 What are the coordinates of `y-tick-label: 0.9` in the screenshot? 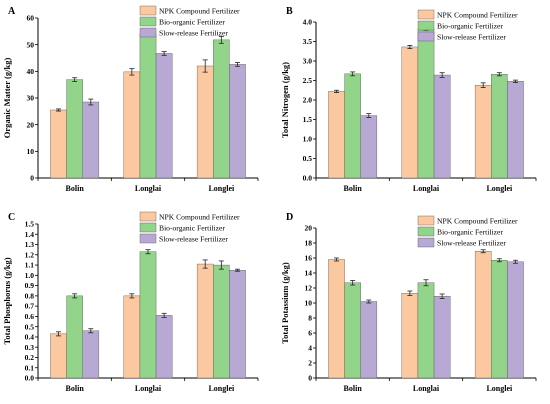 It's located at (30, 285).